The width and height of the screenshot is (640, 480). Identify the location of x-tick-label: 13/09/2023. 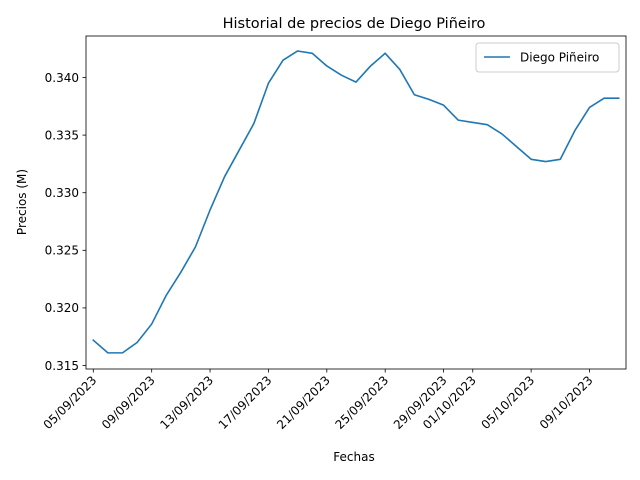
(186, 402).